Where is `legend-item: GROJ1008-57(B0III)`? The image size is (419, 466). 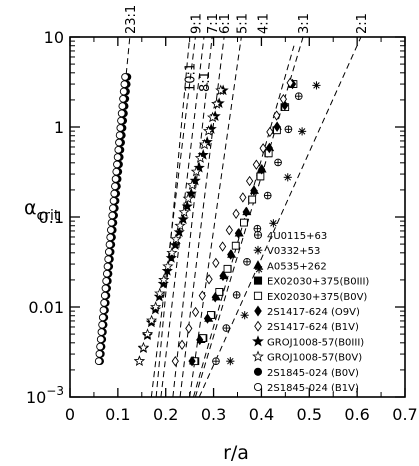 legend-item: GROJ1008-57(B0III) is located at coordinates (308, 341).